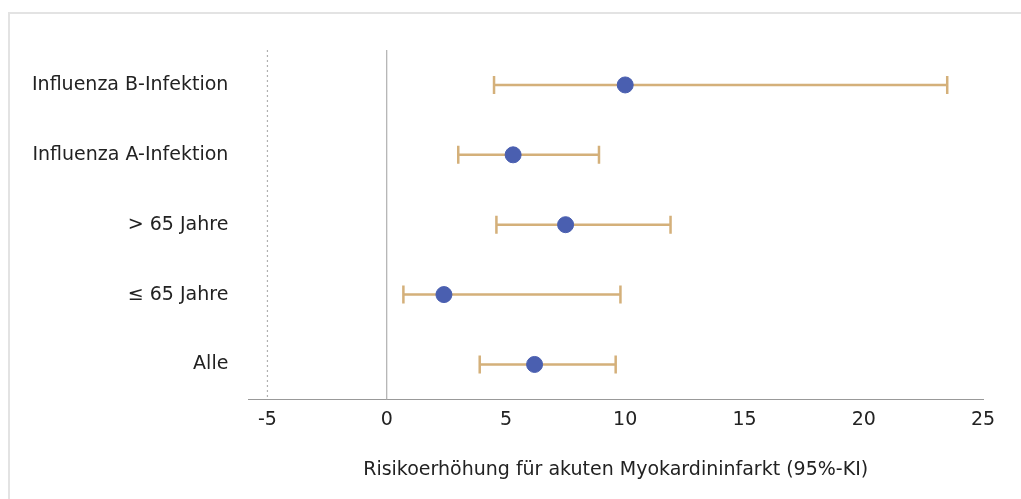 The image size is (1021, 499). I want to click on y-tick-label: Influenza B-Infektion, so click(130, 82).